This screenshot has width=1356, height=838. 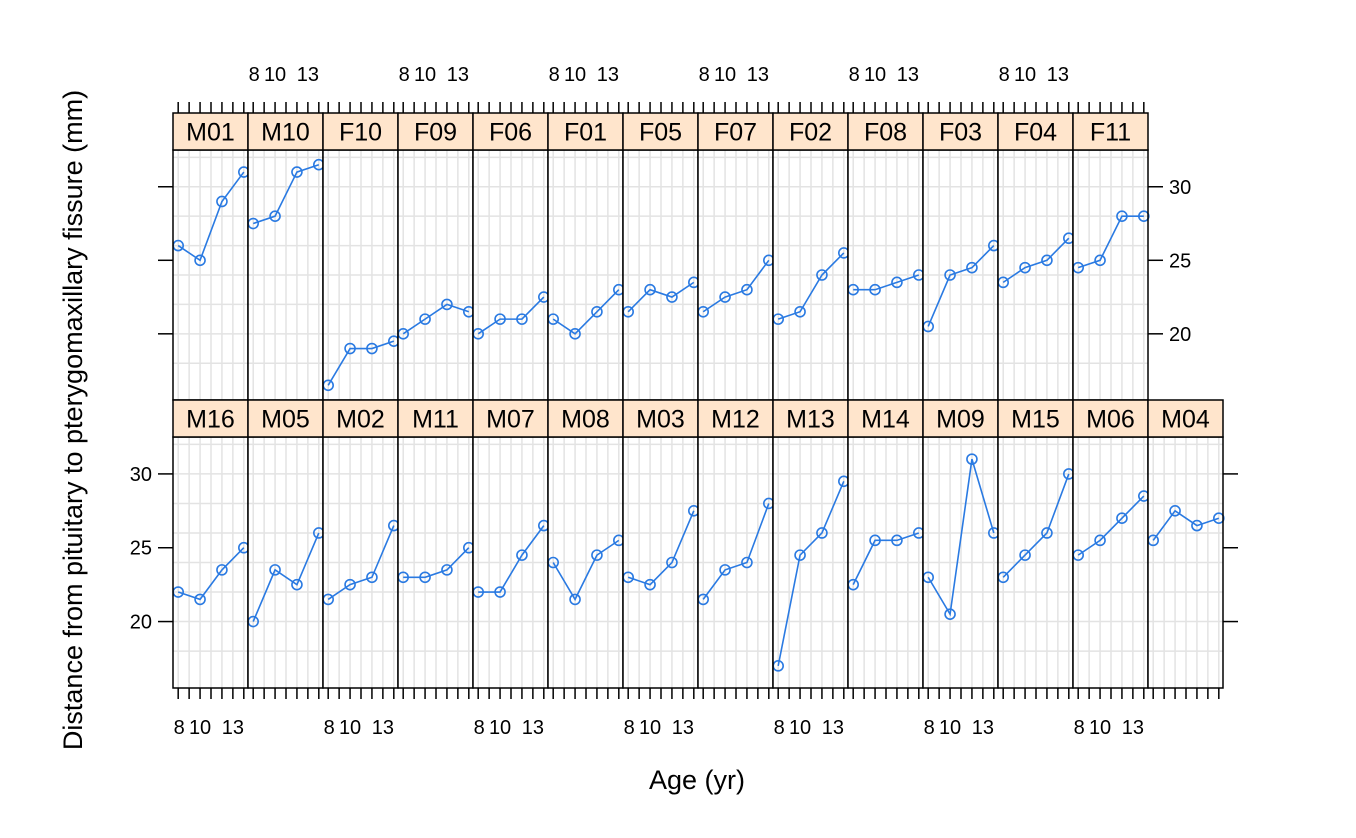 I want to click on strip-label: F01, so click(x=585, y=133).